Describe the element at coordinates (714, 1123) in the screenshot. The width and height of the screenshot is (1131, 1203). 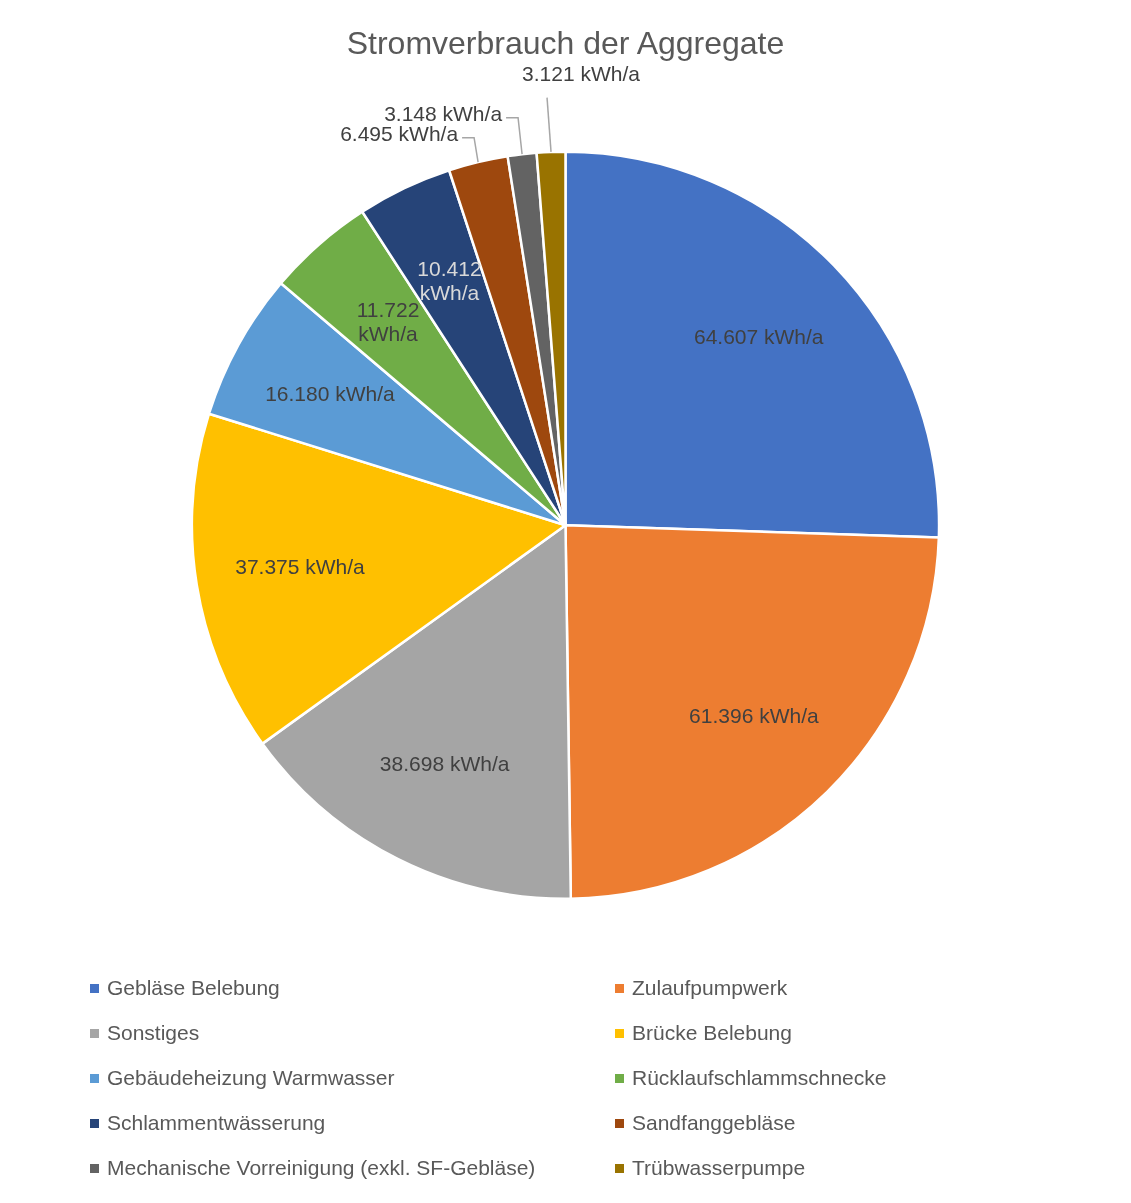
I see `legend-label: Sandfanggebläse` at that location.